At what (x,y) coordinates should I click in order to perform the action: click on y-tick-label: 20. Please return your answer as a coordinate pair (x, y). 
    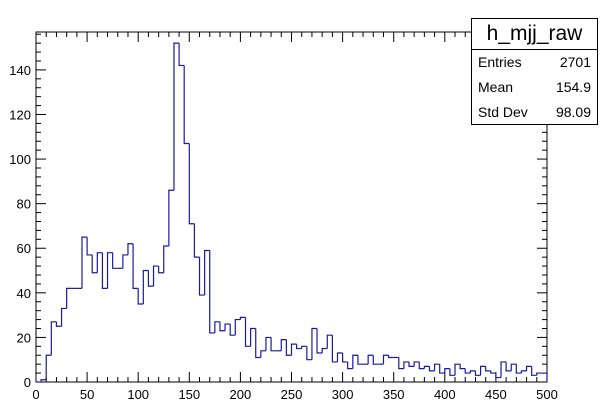
    Looking at the image, I should click on (24, 337).